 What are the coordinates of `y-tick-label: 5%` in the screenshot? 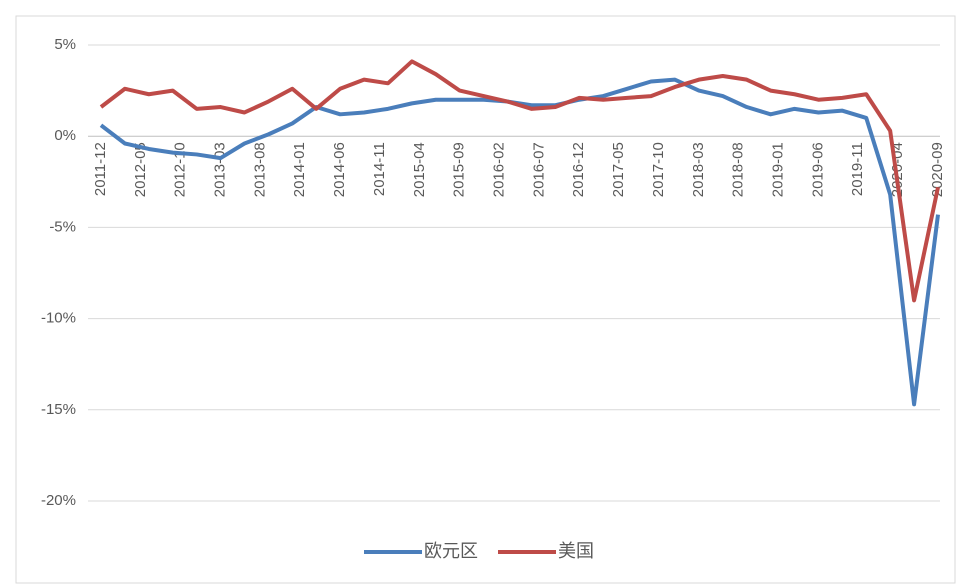 It's located at (65, 44).